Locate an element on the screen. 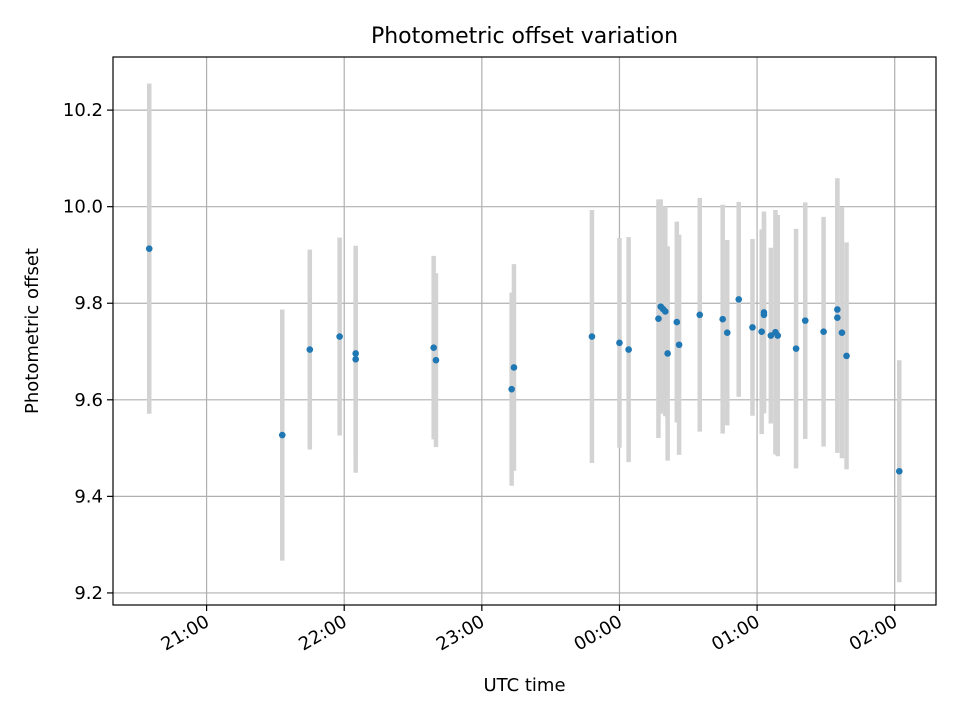 The image size is (960, 720). y-tick: 10.2 is located at coordinates (88, 110).